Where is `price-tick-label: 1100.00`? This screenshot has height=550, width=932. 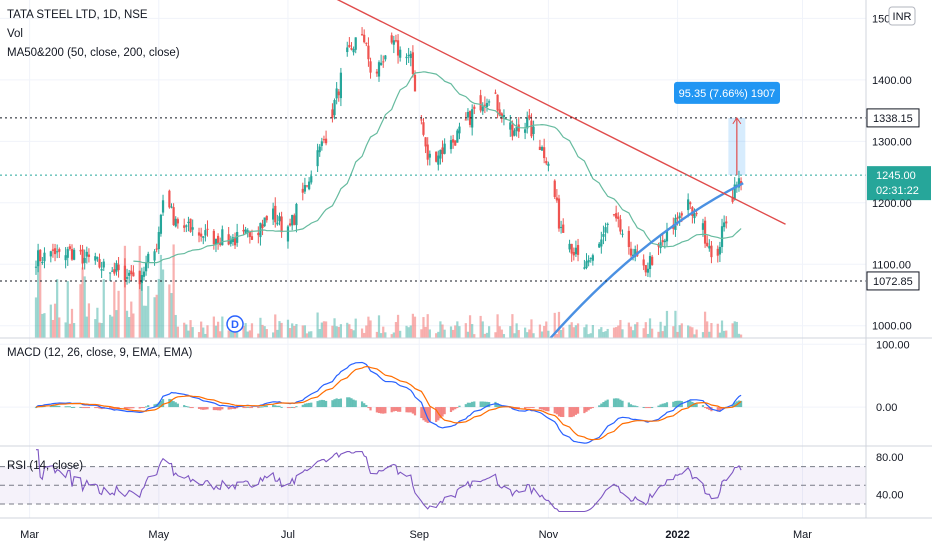 price-tick-label: 1100.00 is located at coordinates (891, 265).